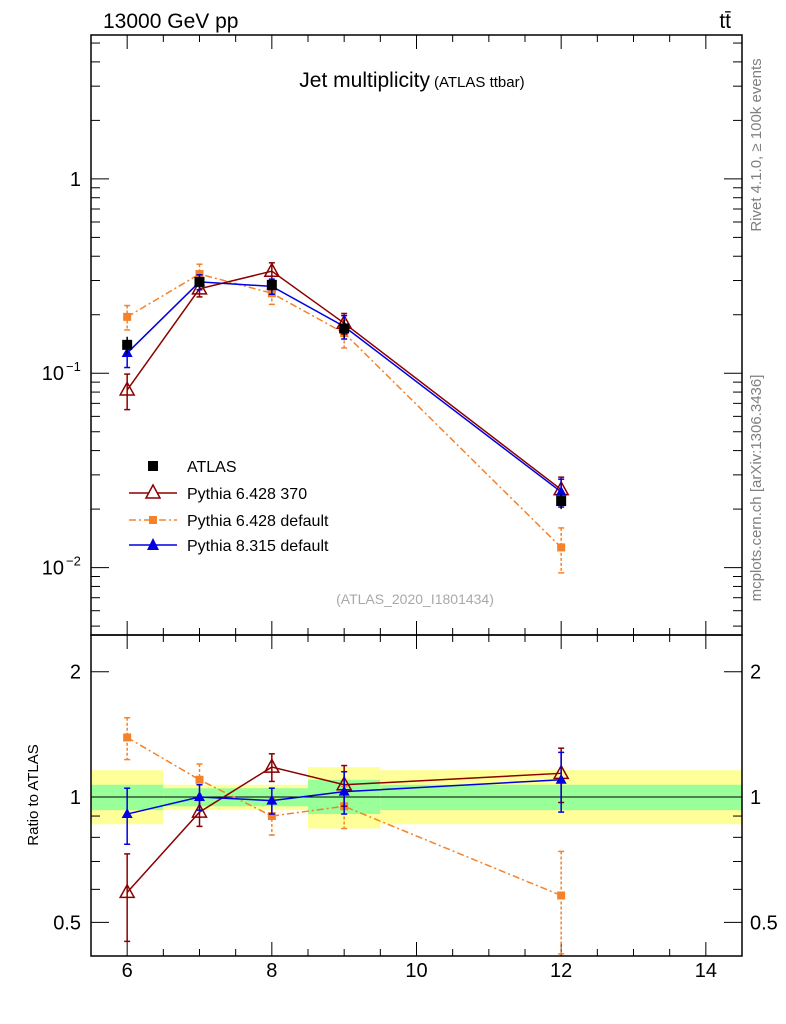 The width and height of the screenshot is (786, 1024). I want to click on main-series-atlas, so click(344, 393).